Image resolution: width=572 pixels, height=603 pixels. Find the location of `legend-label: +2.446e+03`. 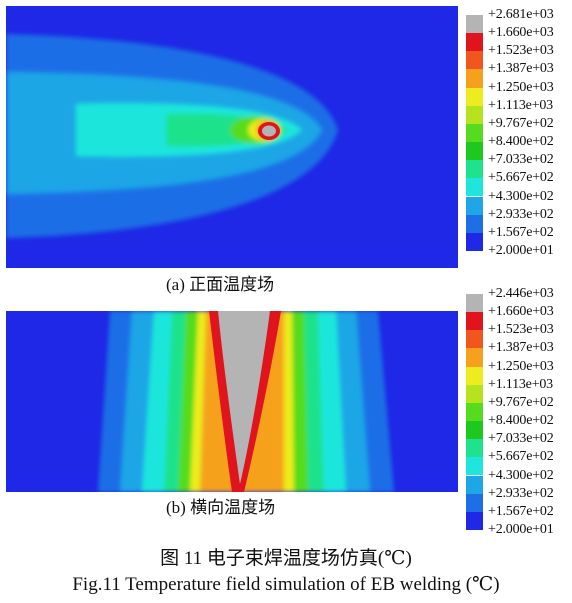

legend-label: +2.446e+03 is located at coordinates (521, 293).